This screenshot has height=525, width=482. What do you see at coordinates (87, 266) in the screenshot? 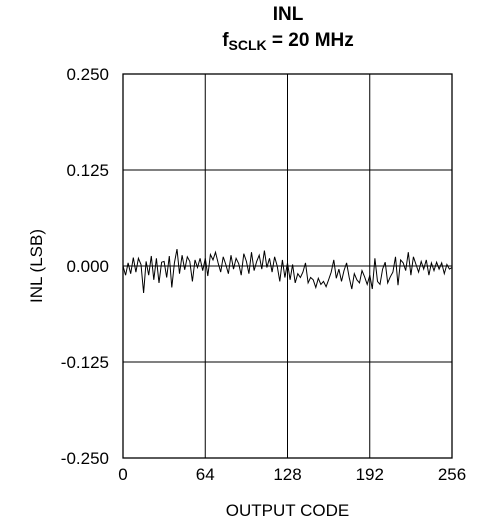
I see `y-tick-label: 0.000` at bounding box center [87, 266].